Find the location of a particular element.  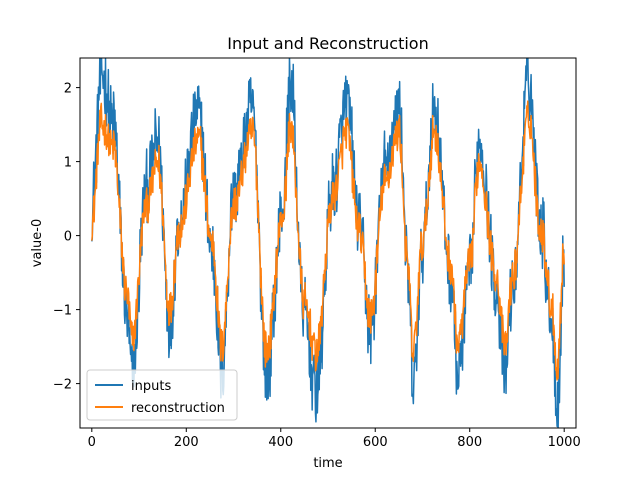

x-tick-label: 600 is located at coordinates (375, 442).